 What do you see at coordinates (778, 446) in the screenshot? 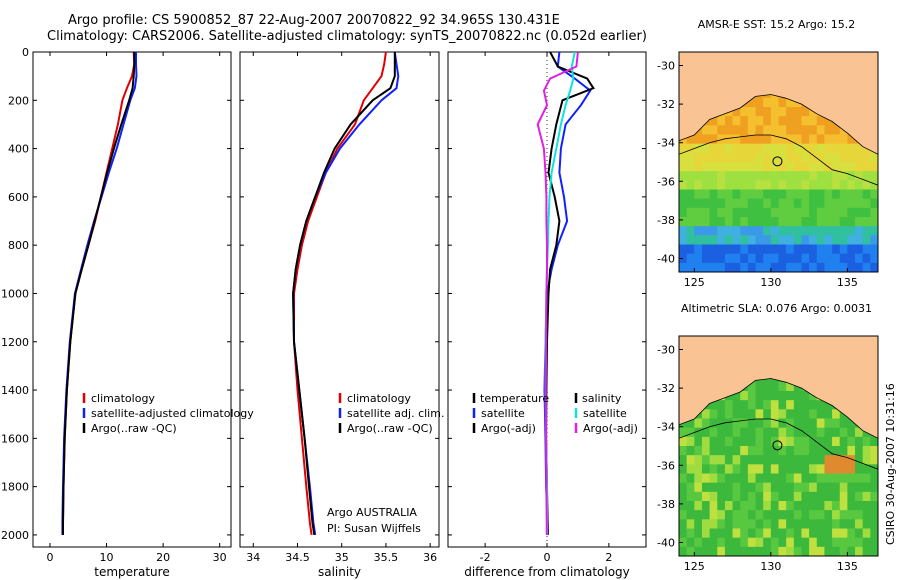
I see `sla-map-map` at bounding box center [778, 446].